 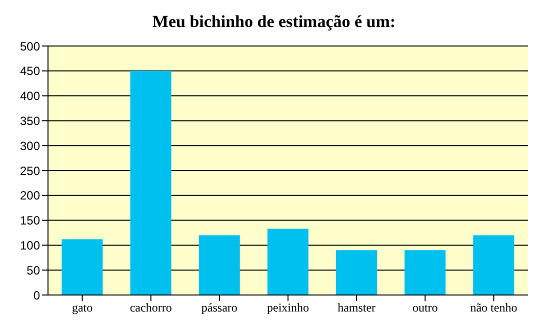 I want to click on x-tick-label: não tenho, so click(x=494, y=307).